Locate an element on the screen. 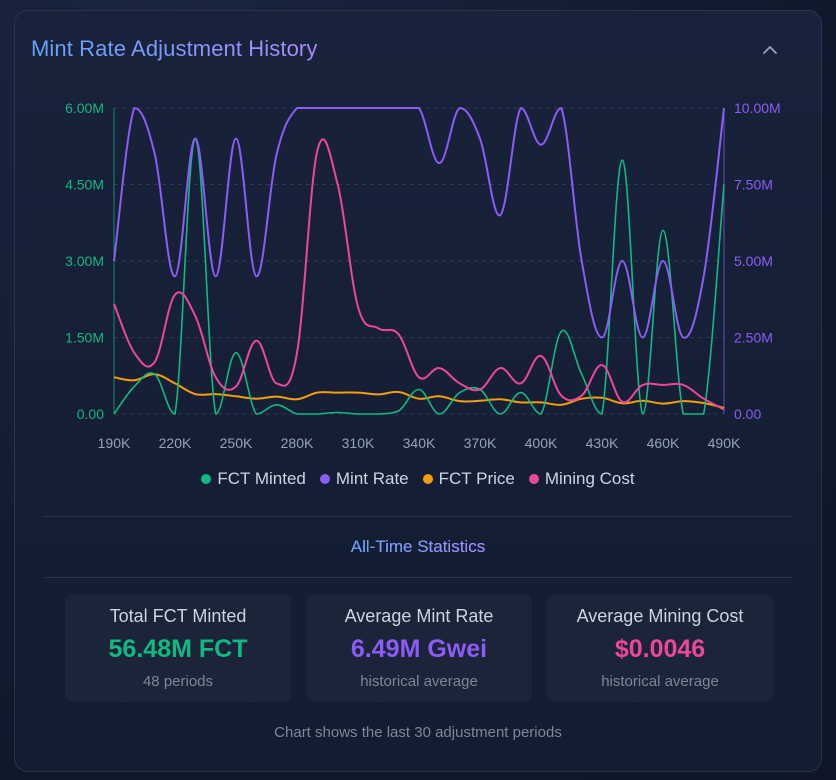  legend-dot-mint-rate is located at coordinates (324, 479).